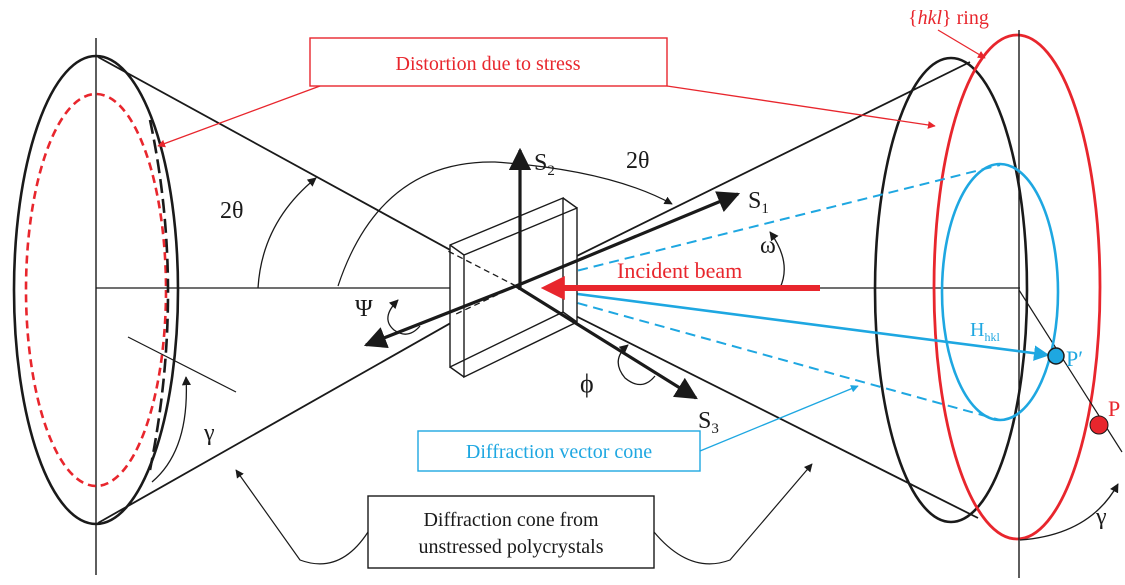 The height and width of the screenshot is (585, 1125). What do you see at coordinates (364, 309) in the screenshot?
I see `psi-label: Ψ` at bounding box center [364, 309].